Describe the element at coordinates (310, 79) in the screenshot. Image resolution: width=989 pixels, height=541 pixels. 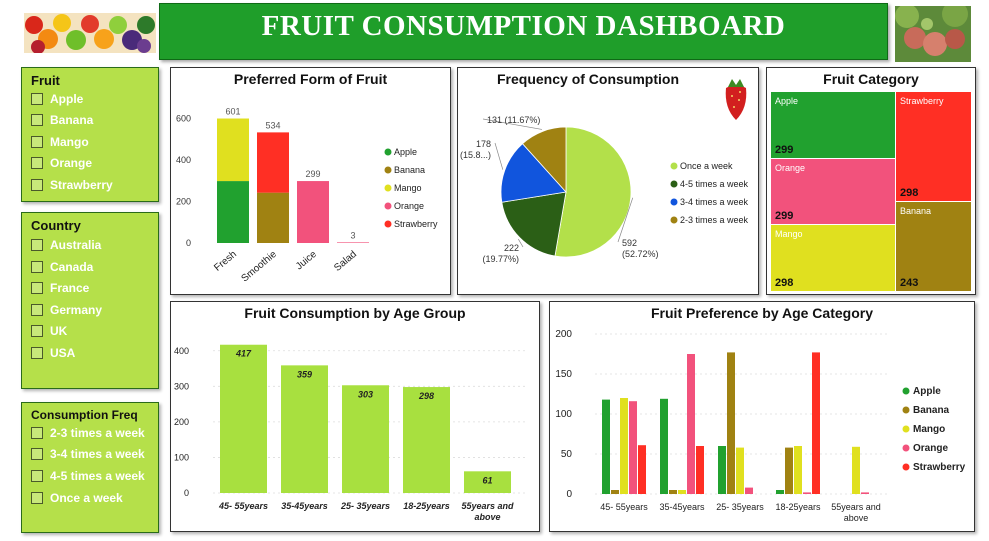
I see `preferred-form-title: Preferred Form of Fruit` at that location.